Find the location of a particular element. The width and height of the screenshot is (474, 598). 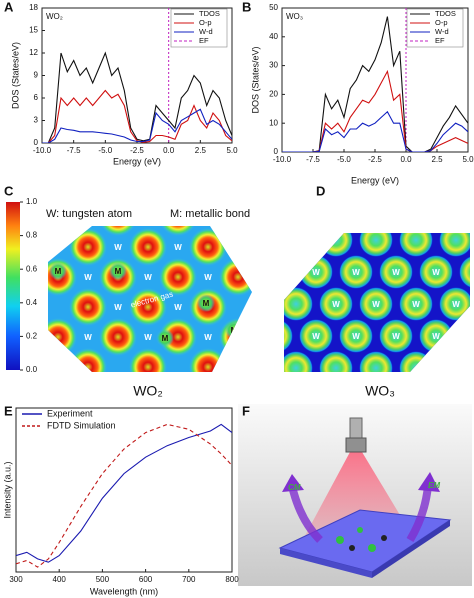

x-tick-label: -7.5 is located at coordinates (74, 150).